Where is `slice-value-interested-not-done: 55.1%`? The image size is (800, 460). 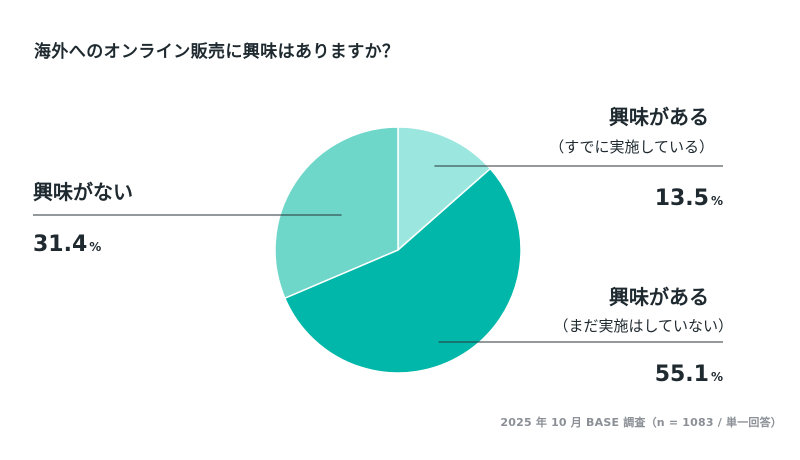
slice-value-interested-not-done: 55.1% is located at coordinates (689, 374).